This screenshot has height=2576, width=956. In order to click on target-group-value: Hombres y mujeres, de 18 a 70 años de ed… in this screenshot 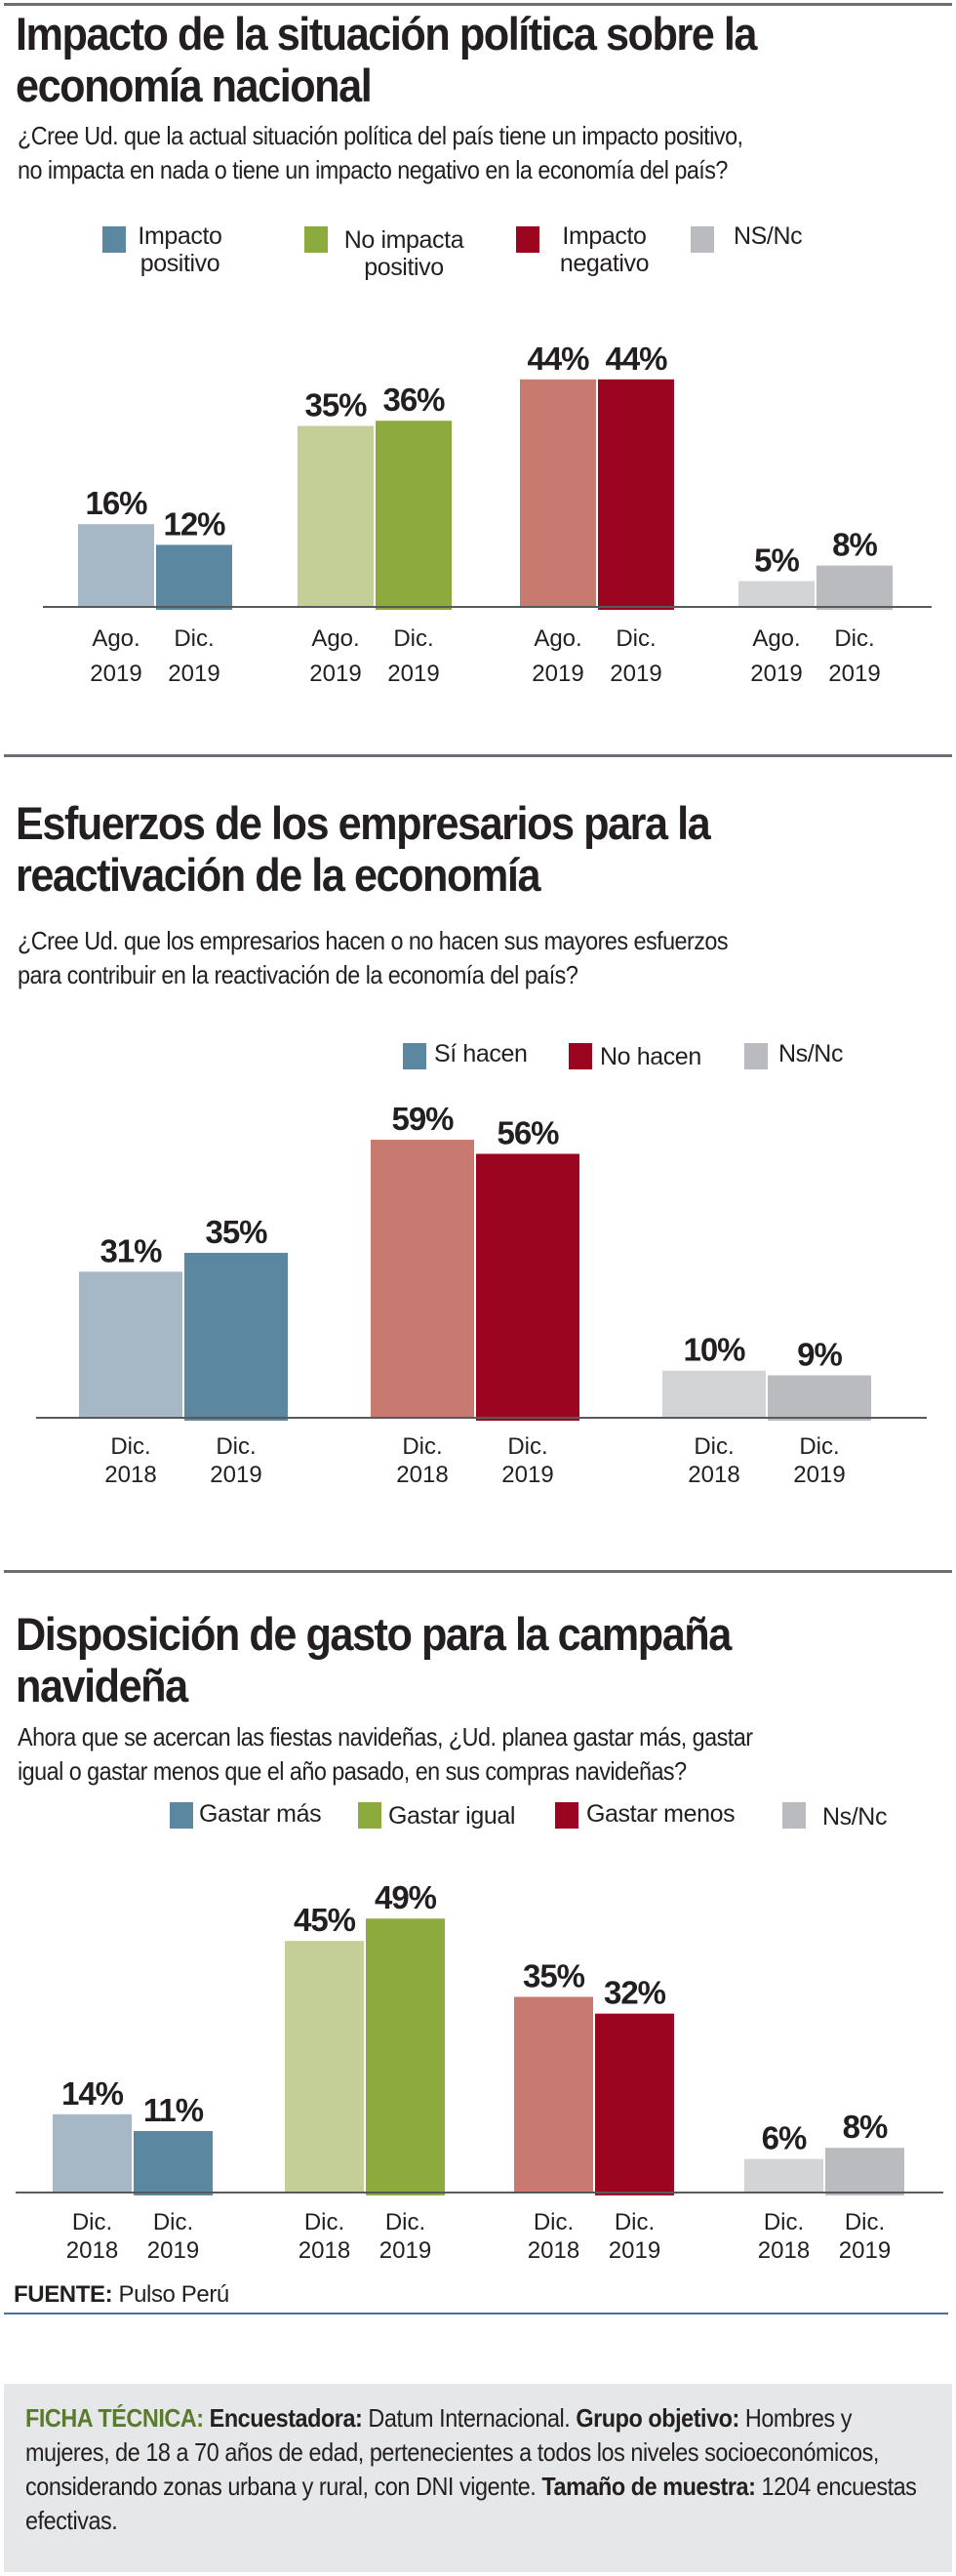, I will do `click(452, 2452)`.